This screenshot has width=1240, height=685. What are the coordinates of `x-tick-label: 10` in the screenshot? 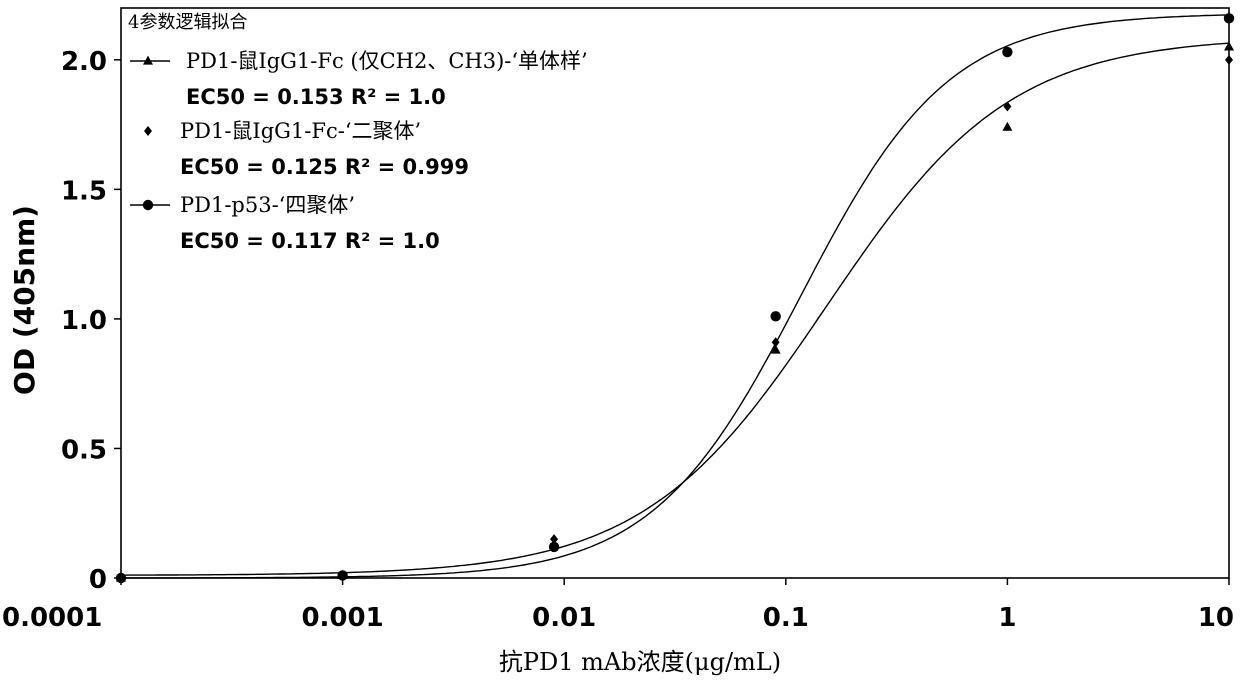 It's located at (1216, 618).